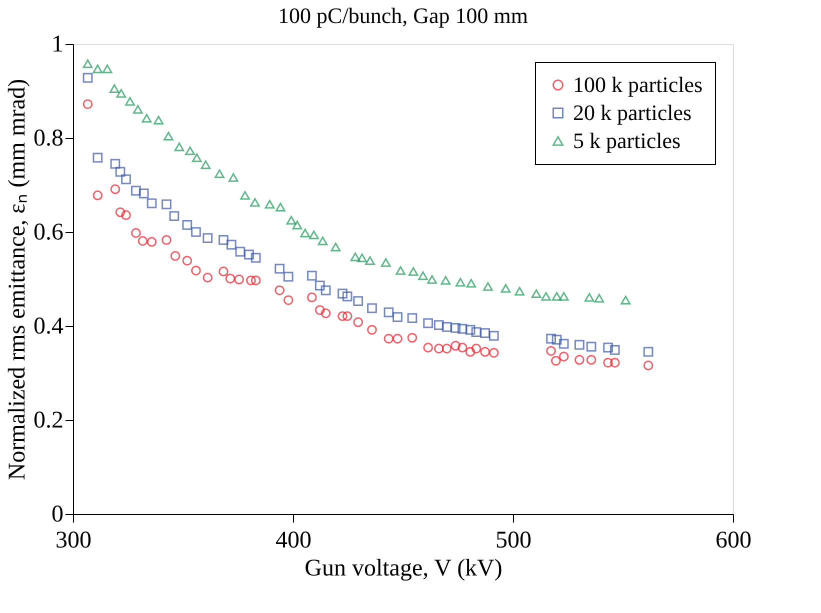 The image size is (821, 613). I want to click on y-tick-label: 0.2, so click(49, 421).